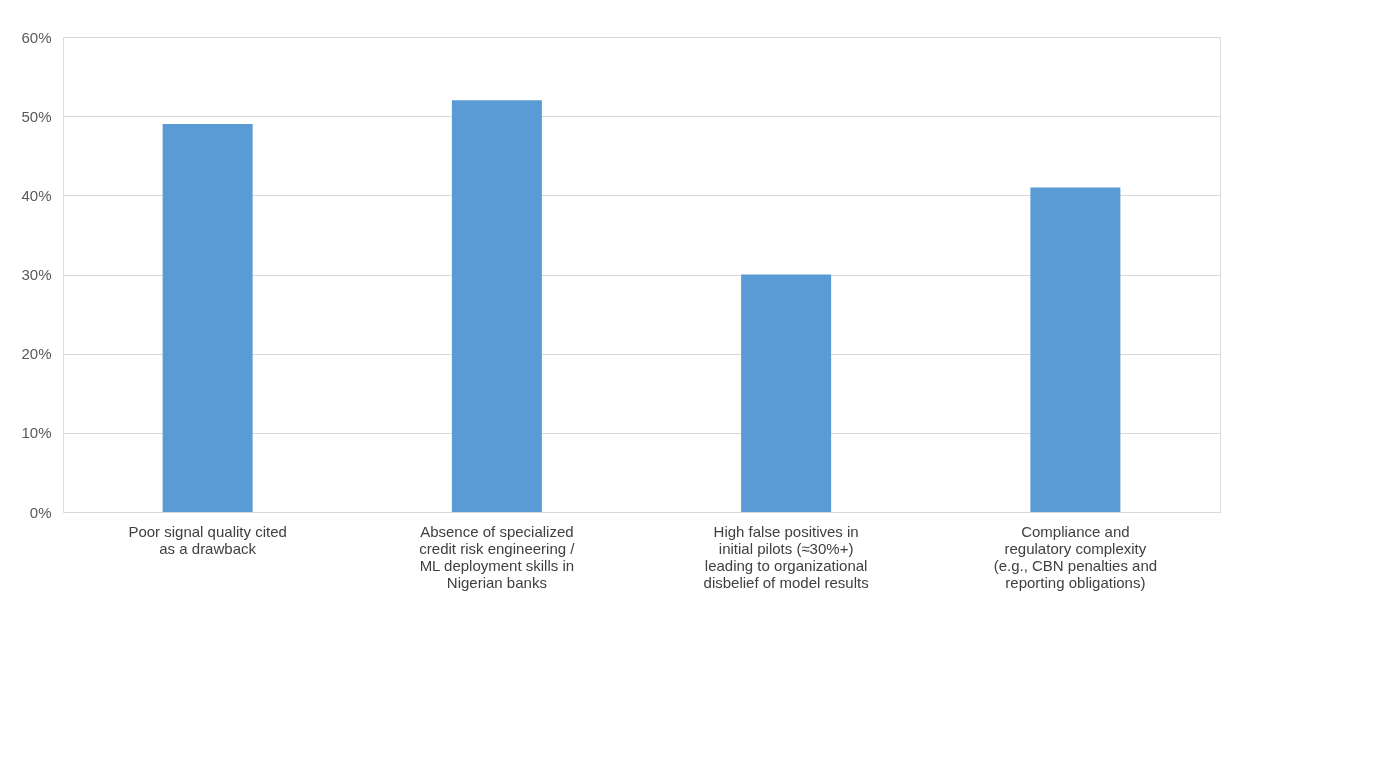 Image resolution: width=1387 pixels, height=778 pixels. I want to click on y-tick-label: 10%, so click(36, 433).